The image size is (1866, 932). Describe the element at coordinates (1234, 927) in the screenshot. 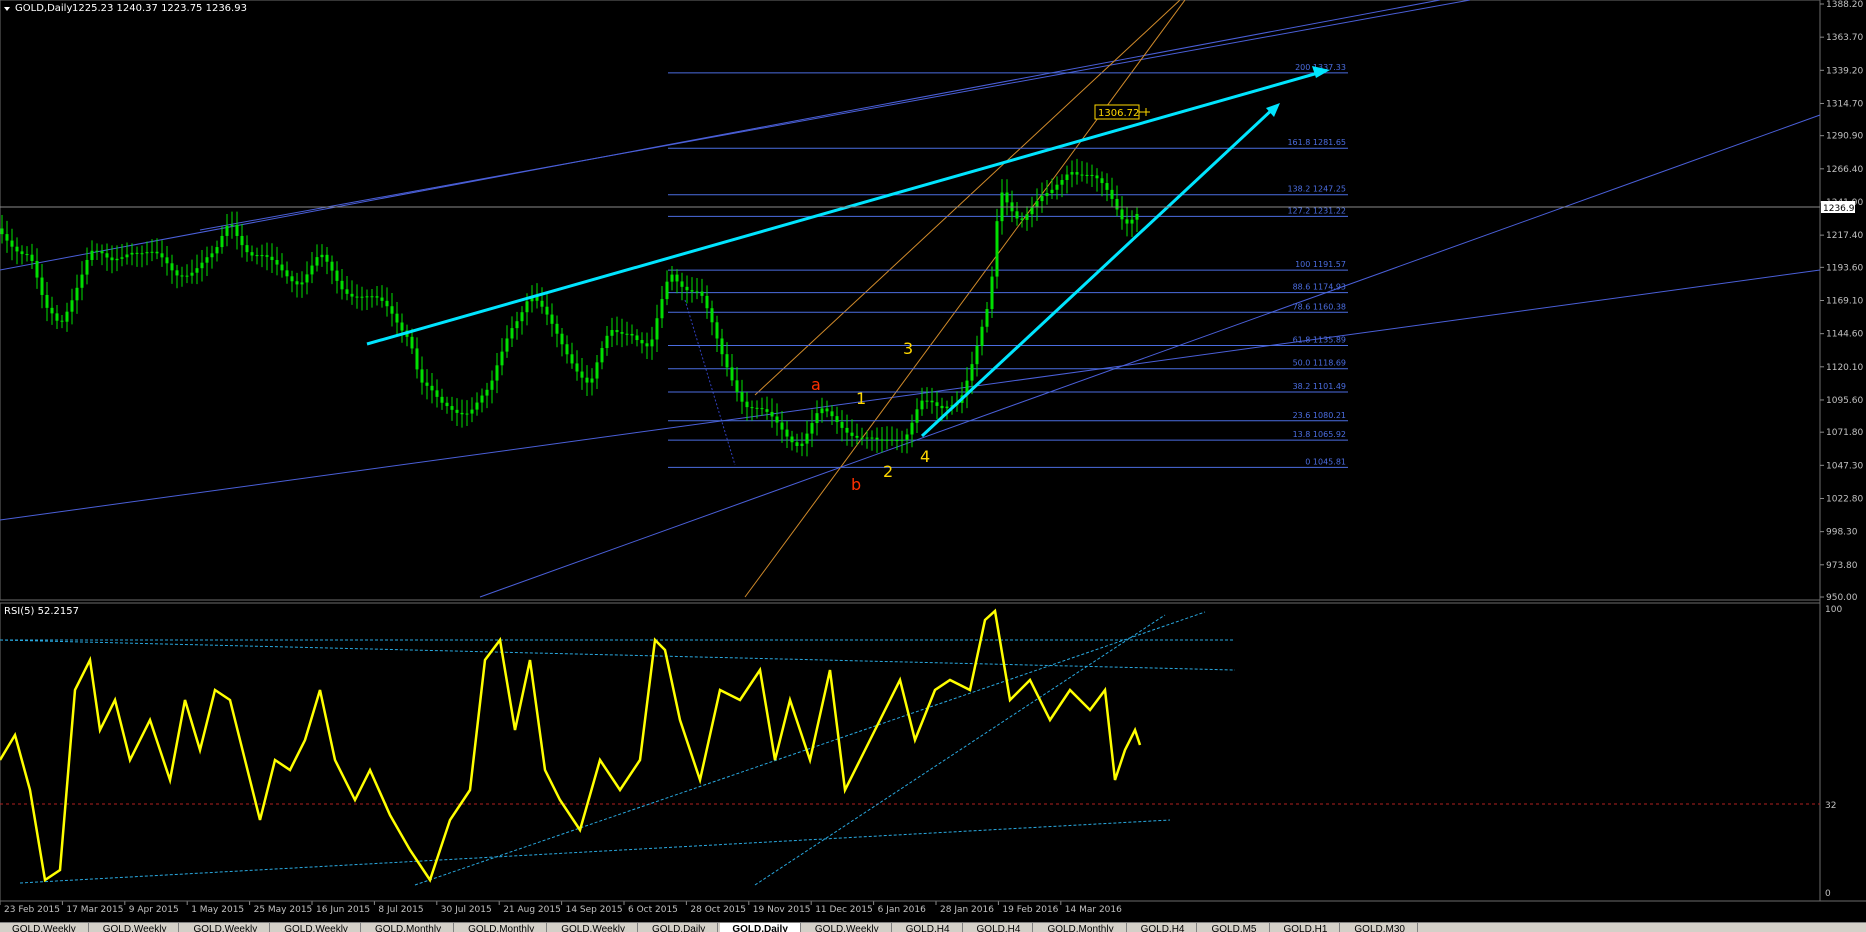

I see `chart-tab: GOLD,M5` at that location.